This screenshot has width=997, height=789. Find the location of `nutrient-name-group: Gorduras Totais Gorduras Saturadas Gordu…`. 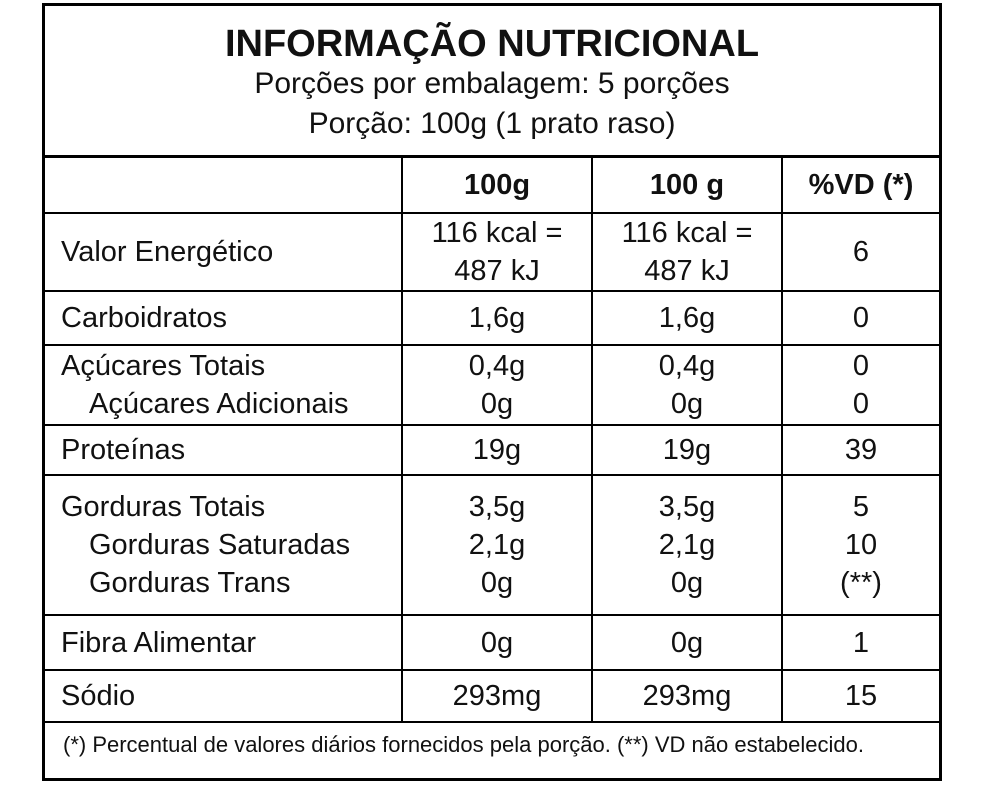

nutrient-name-group: Gorduras Totais Gorduras Saturadas Gordu… is located at coordinates (224, 545).